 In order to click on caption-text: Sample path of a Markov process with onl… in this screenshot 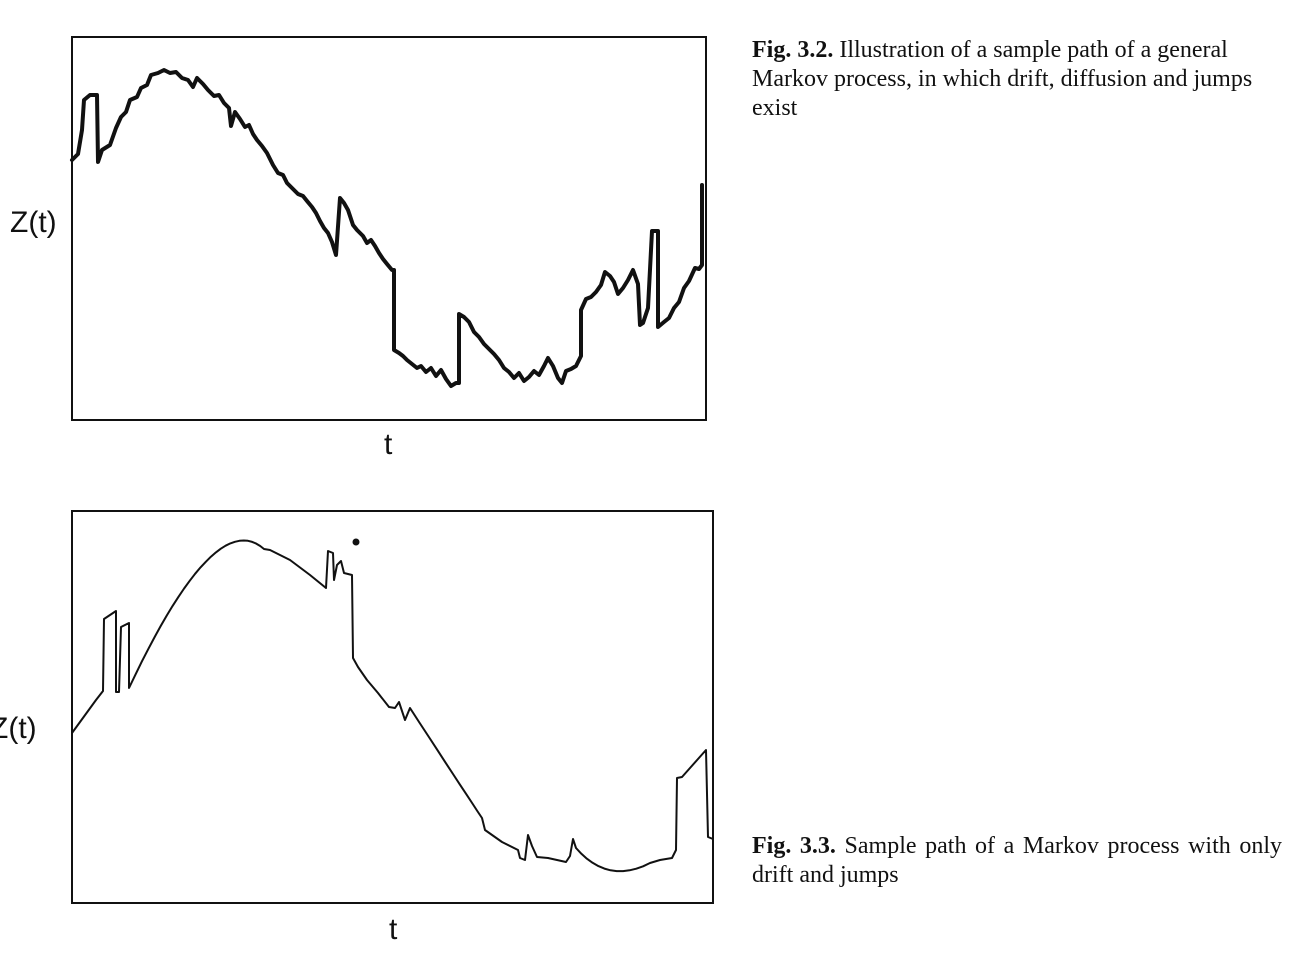, I will do `click(1017, 860)`.